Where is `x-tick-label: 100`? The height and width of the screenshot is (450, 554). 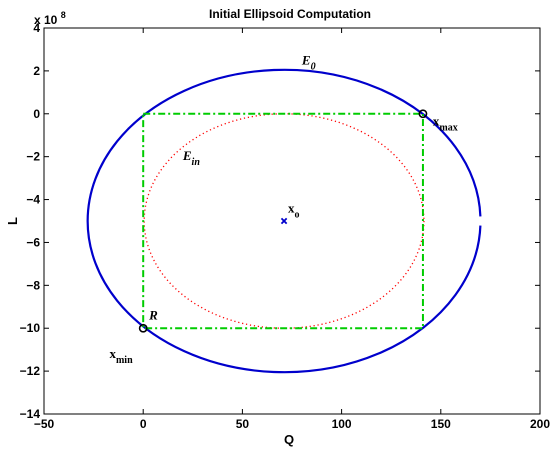 x-tick-label: 100 is located at coordinates (342, 424).